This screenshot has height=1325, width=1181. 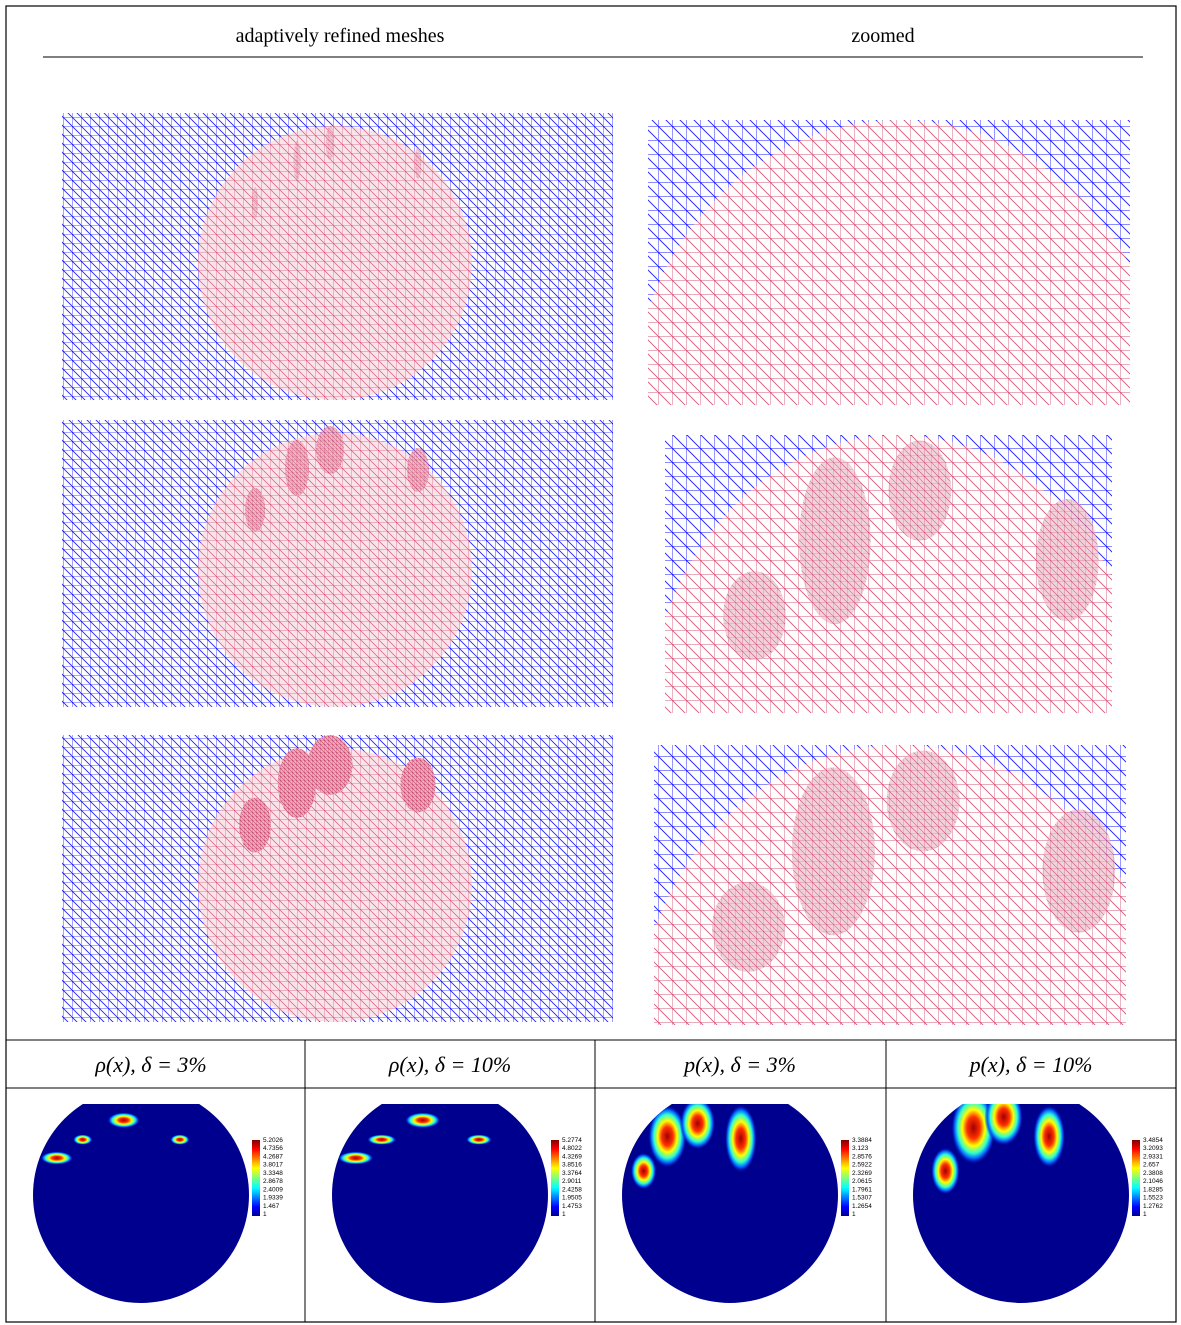 I want to click on colorbar-label: 1.2762, so click(x=1153, y=1206).